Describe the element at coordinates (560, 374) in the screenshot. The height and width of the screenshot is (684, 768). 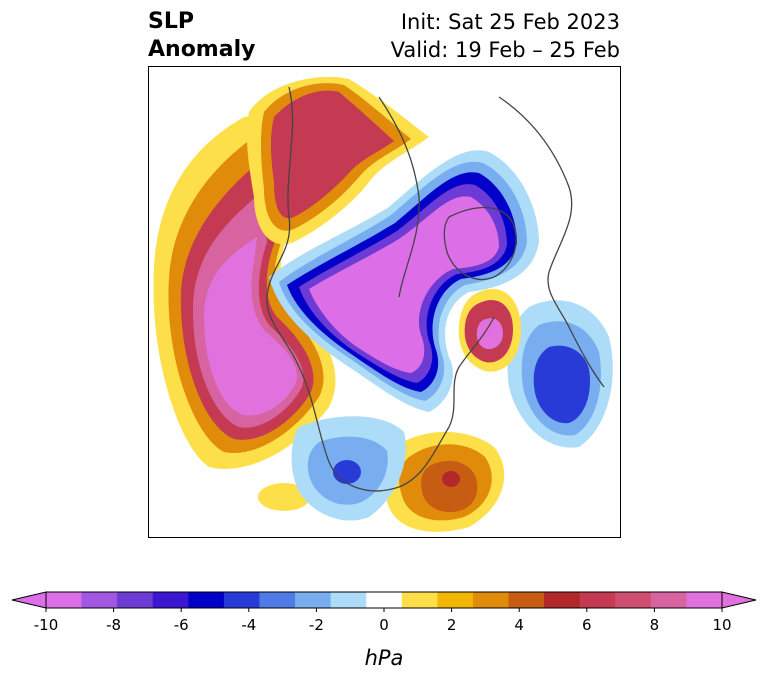
I see `negative-anomaly-atlantic` at that location.